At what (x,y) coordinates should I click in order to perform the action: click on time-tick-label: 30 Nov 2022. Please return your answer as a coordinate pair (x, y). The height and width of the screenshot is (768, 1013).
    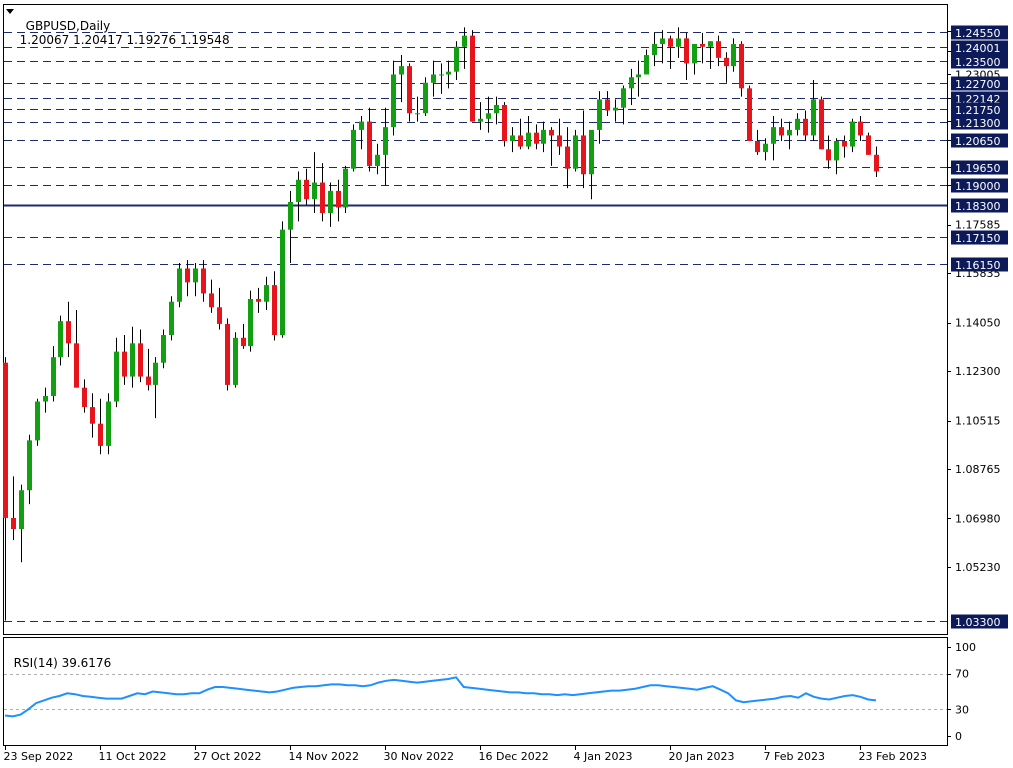
    Looking at the image, I should click on (419, 756).